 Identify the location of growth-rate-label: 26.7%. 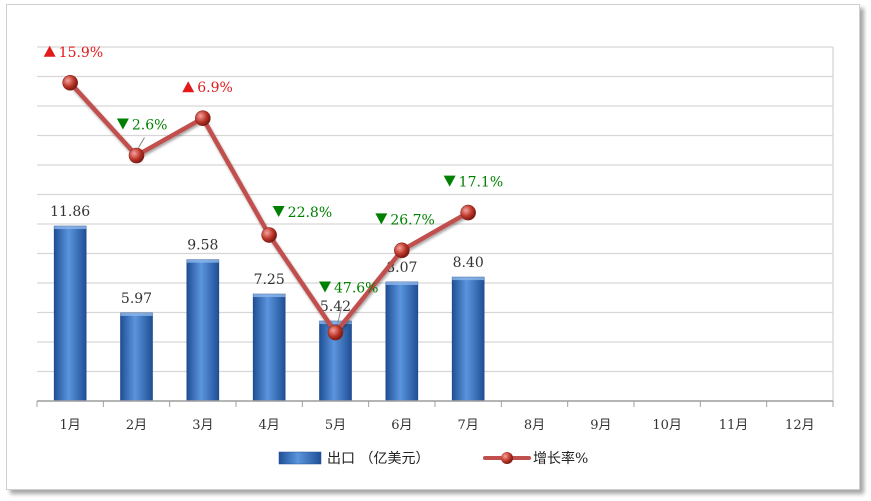
(412, 220).